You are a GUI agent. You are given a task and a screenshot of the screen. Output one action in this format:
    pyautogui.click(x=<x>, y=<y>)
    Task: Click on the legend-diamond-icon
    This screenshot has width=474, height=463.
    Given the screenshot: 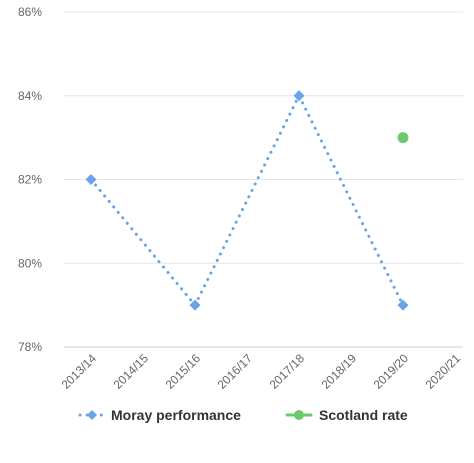 What is the action you would take?
    pyautogui.click(x=92, y=415)
    